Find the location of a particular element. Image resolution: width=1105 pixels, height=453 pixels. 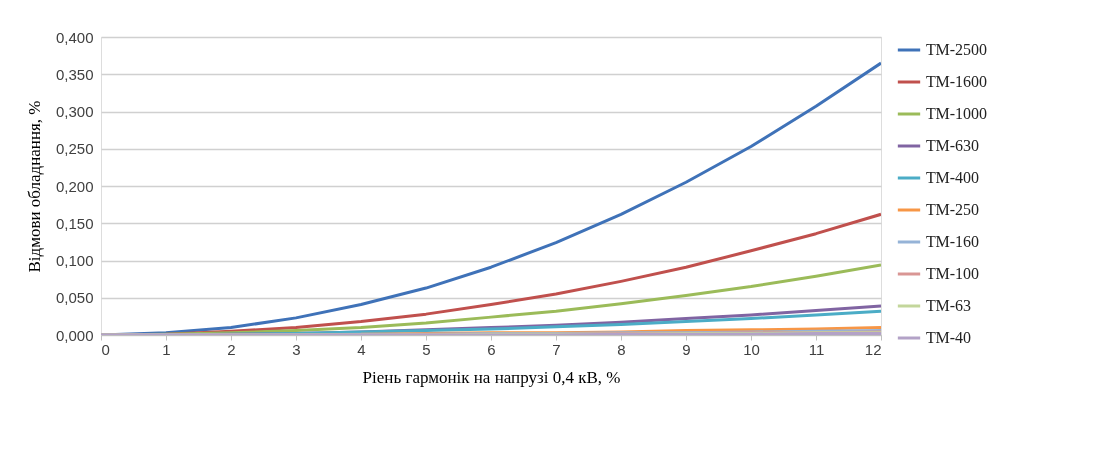

legend-label: ТМ-160 is located at coordinates (953, 241).